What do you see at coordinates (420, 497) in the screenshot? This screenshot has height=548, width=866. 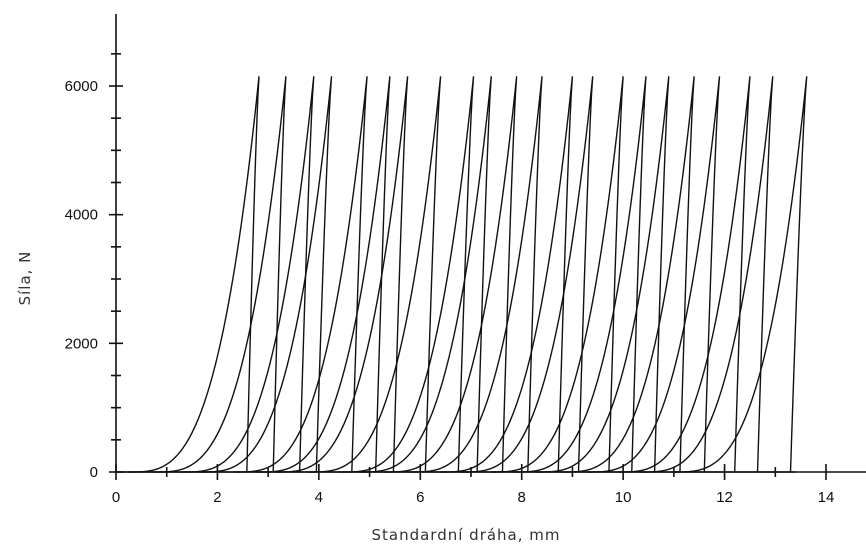 I see `x-tick-label: 6` at bounding box center [420, 497].